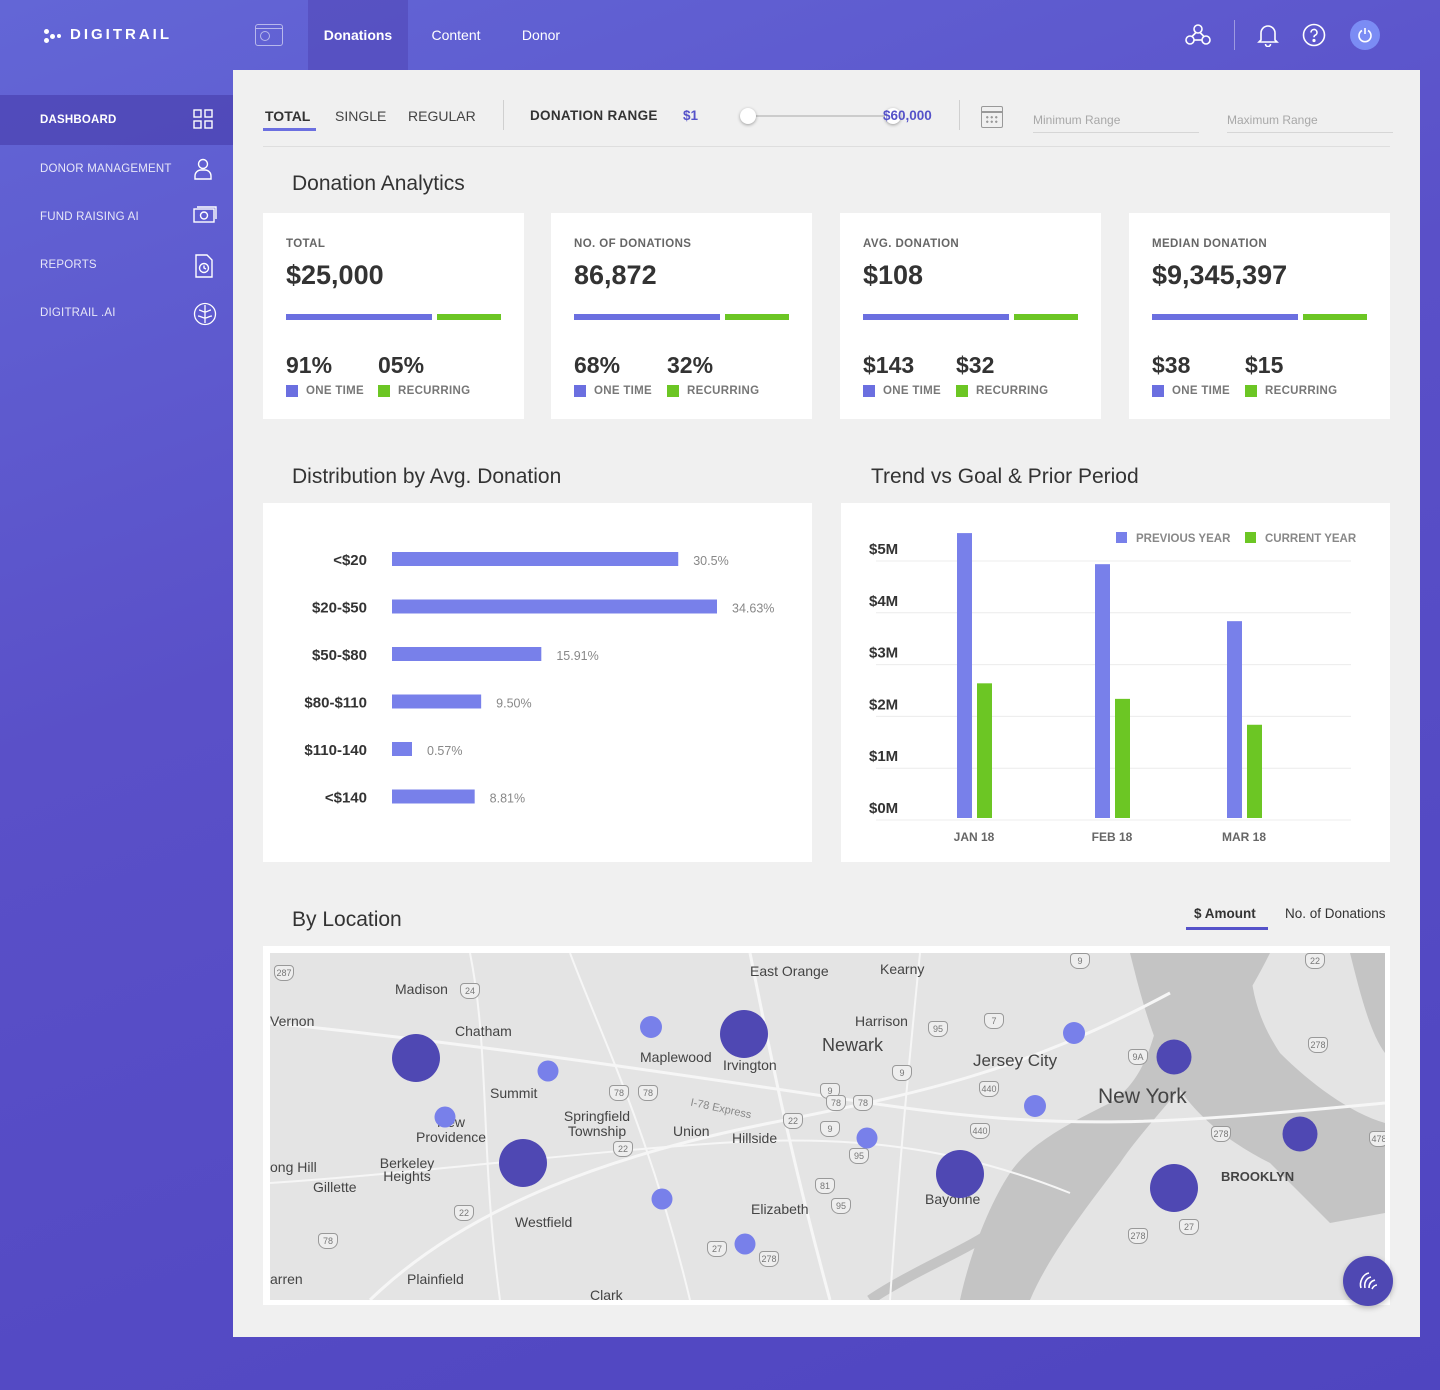  Describe the element at coordinates (959, 115) in the screenshot. I see `filter-divider` at that location.